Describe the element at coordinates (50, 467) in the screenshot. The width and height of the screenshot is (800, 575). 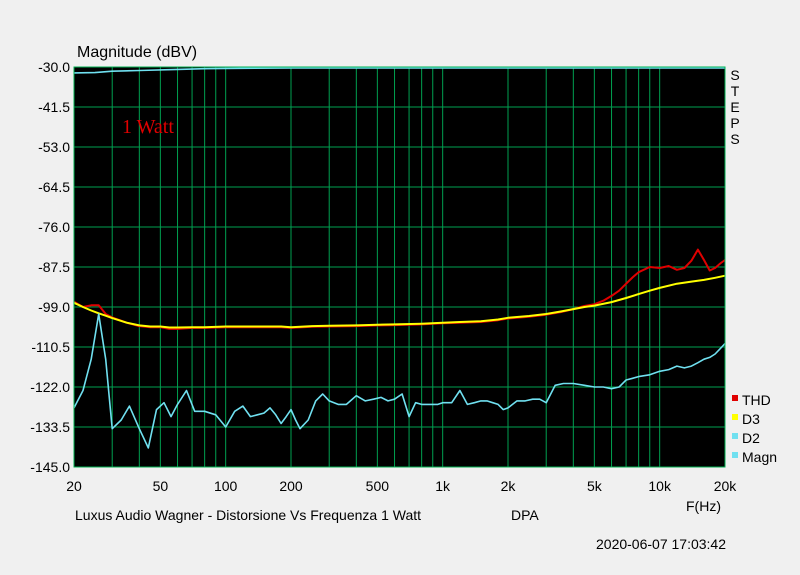
I see `y-tick-label: -145.0` at that location.